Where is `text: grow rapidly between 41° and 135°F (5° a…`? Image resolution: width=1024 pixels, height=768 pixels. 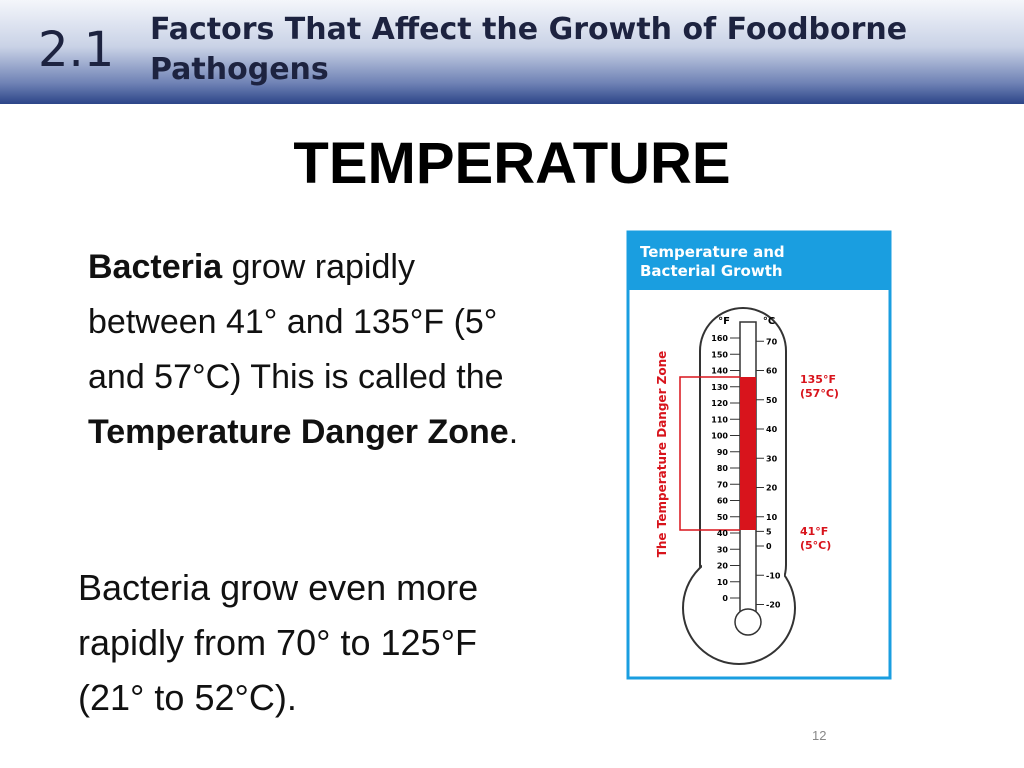 text: grow rapidly between 41° and 135°F (5° a… is located at coordinates (296, 322).